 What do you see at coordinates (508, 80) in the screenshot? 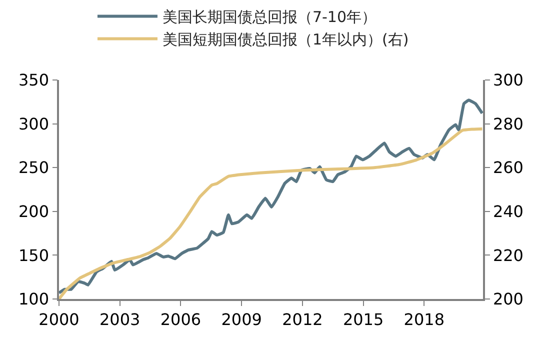
I see `y2-tick-label: 300` at bounding box center [508, 80].